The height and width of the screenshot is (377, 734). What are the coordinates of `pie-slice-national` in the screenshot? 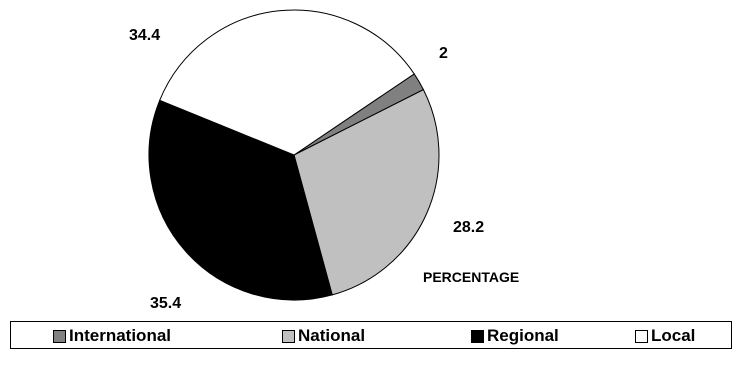 It's located at (366, 192).